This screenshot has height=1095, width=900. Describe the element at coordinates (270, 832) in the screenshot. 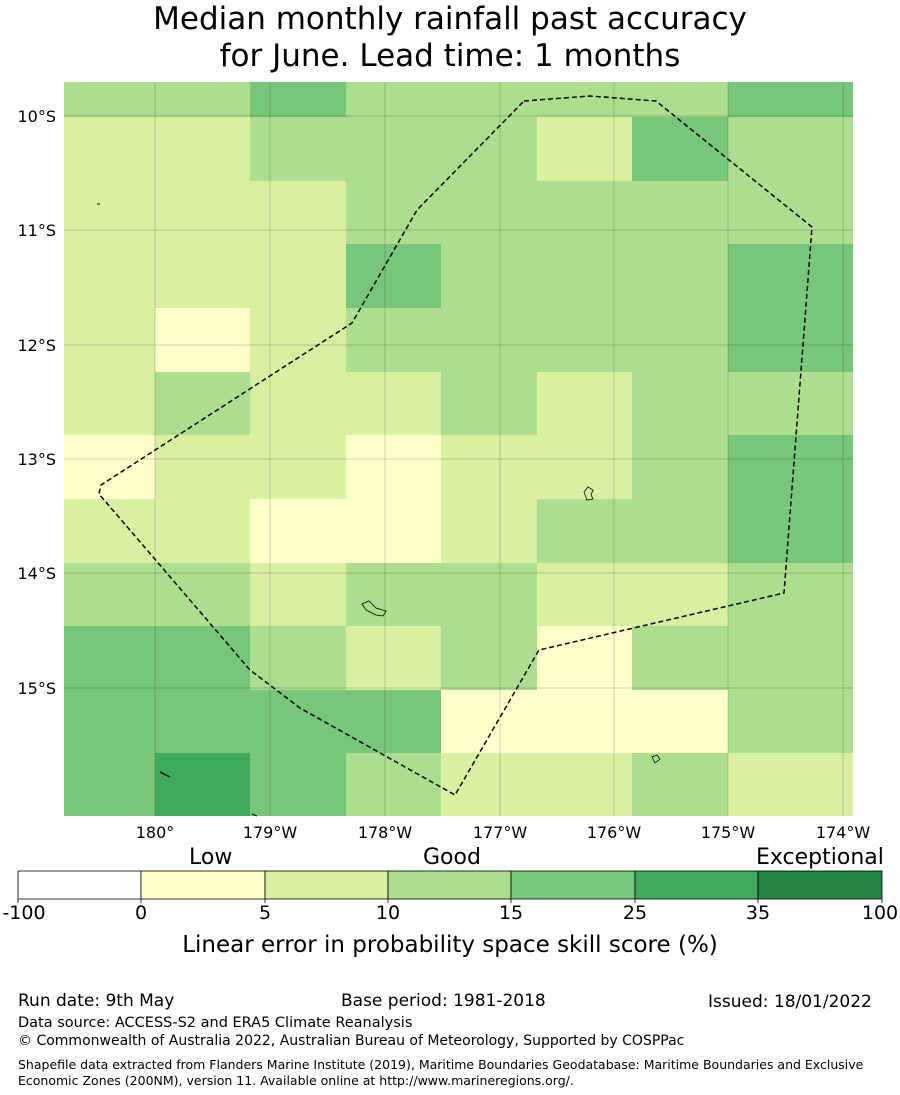

I see `lon-label: 179°W` at that location.